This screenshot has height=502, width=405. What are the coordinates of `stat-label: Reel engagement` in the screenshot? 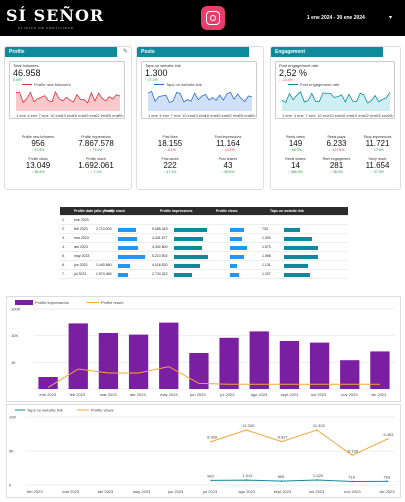 It's located at (336, 159).